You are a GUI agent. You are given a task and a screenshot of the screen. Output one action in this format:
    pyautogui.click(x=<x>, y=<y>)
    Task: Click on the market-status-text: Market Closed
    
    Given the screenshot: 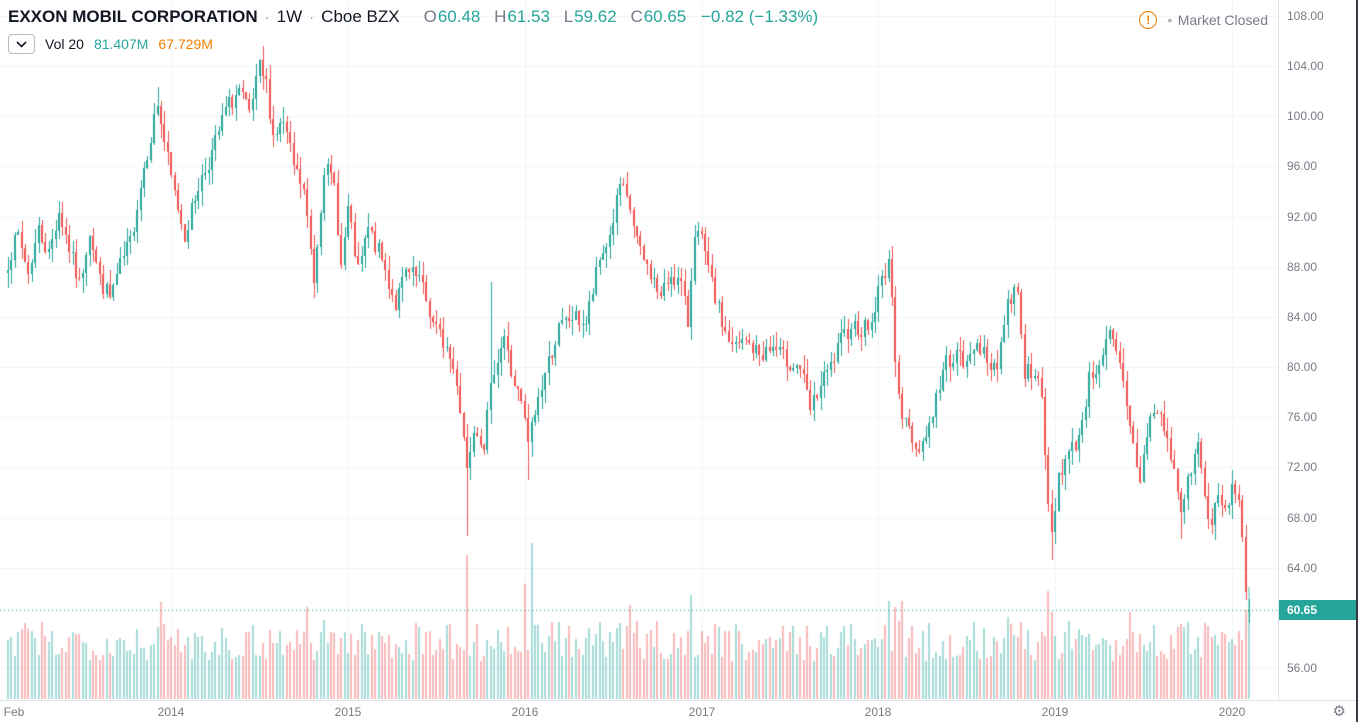 What is the action you would take?
    pyautogui.click(x=1222, y=20)
    